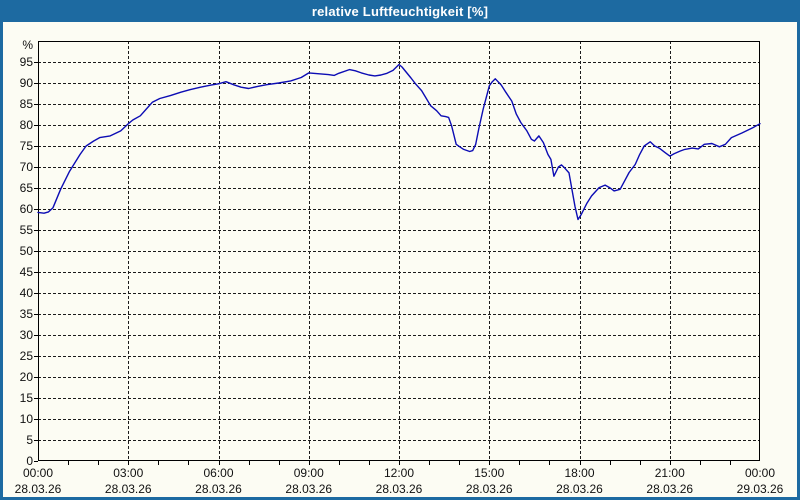 Image resolution: width=800 pixels, height=500 pixels. Describe the element at coordinates (26, 83) in the screenshot. I see `y-tick-label: 90` at that location.